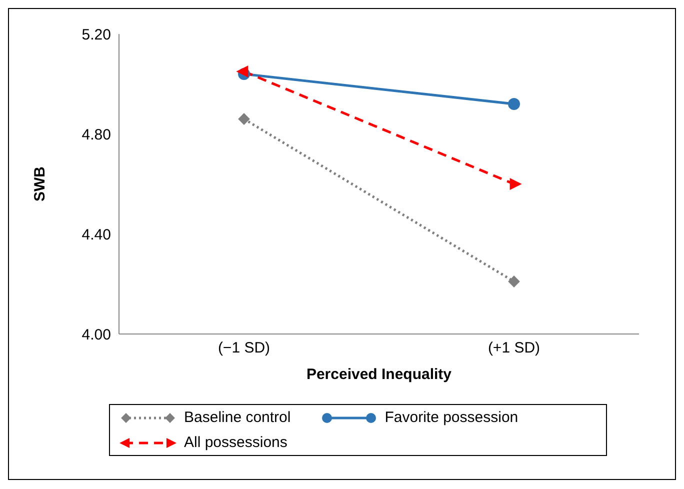 The image size is (684, 489). Describe the element at coordinates (379, 374) in the screenshot. I see `x-axis-title: Perceived Inequality` at that location.